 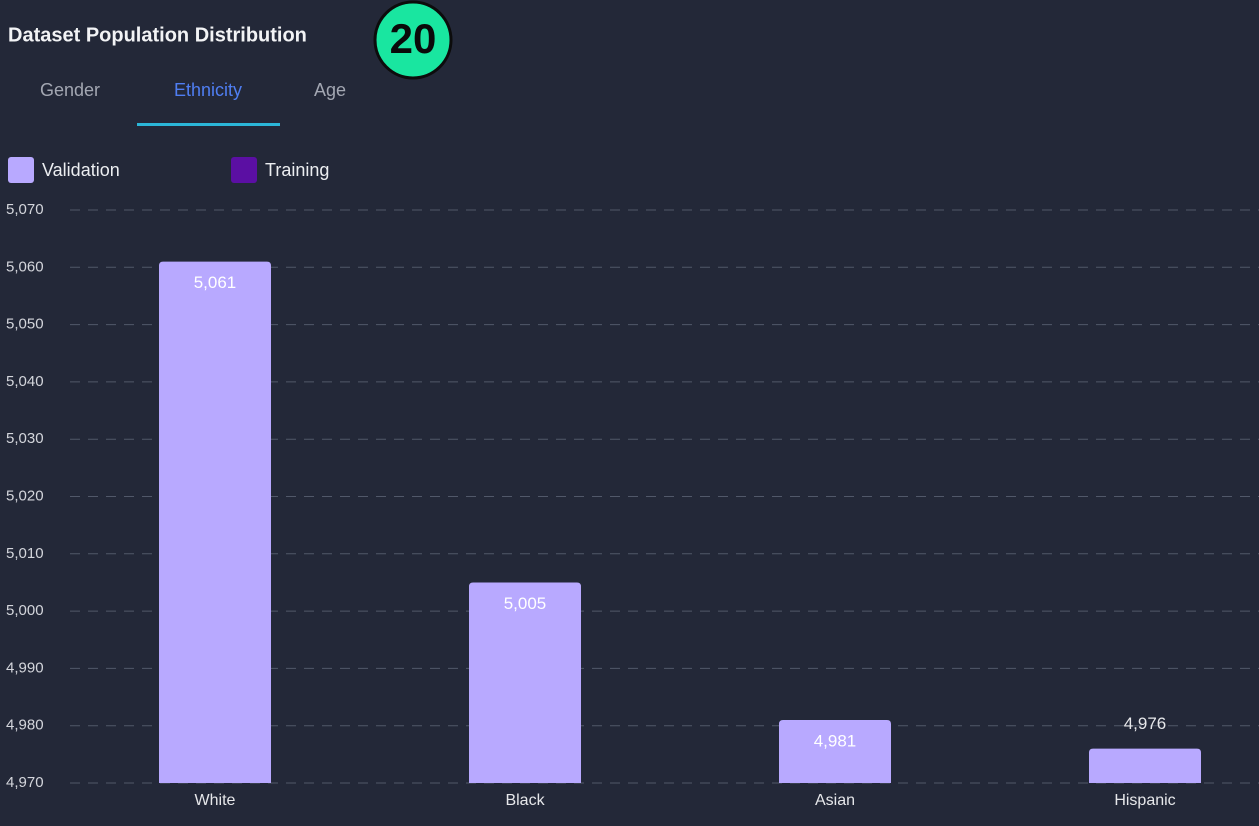 What do you see at coordinates (208, 90) in the screenshot?
I see `tab: Ethnicity` at bounding box center [208, 90].